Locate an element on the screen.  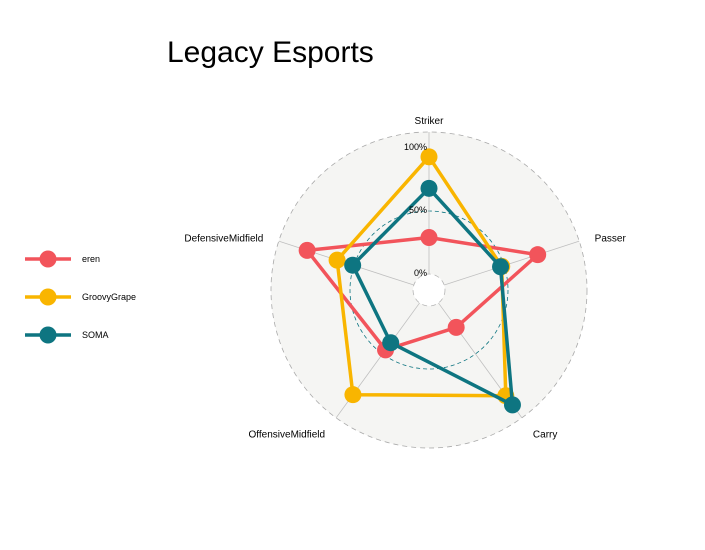
data-point-SOMA-DefensiveMidfield is located at coordinates (353, 265).